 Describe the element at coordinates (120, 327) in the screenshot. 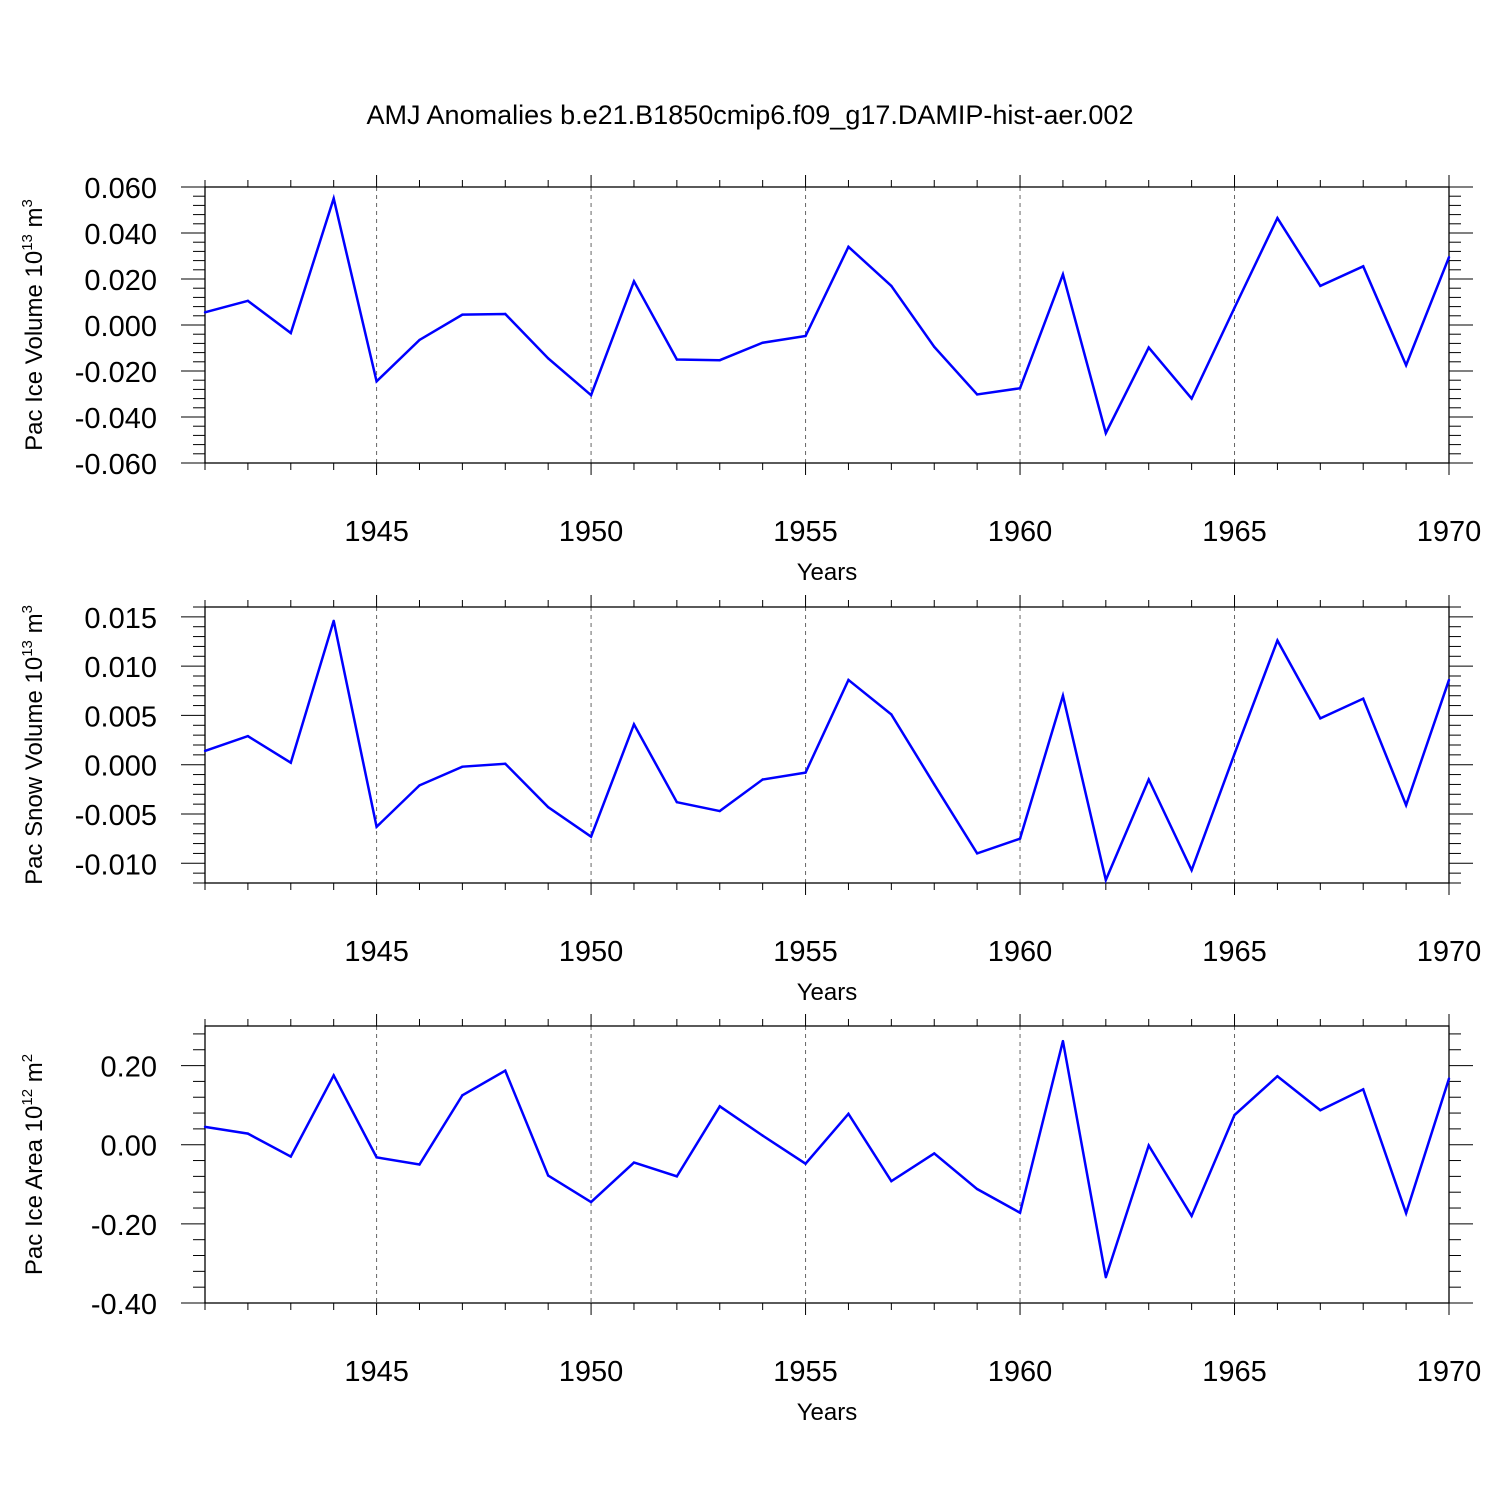

I see `y-tick-label: 0.000` at that location.